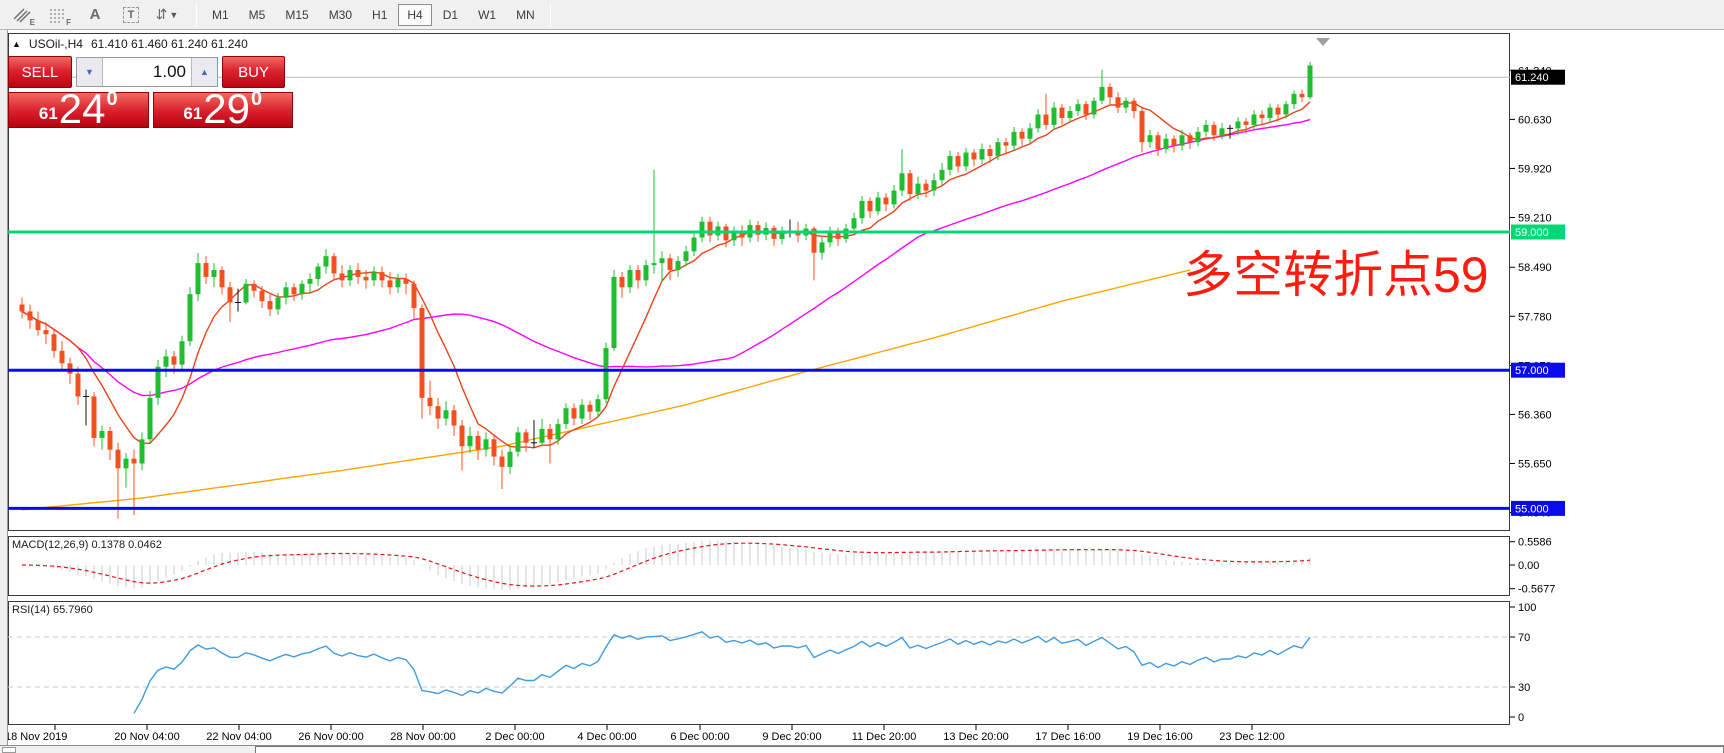 The width and height of the screenshot is (1724, 753). What do you see at coordinates (1535, 71) in the screenshot?
I see `price-tick-label: 61.340` at bounding box center [1535, 71].